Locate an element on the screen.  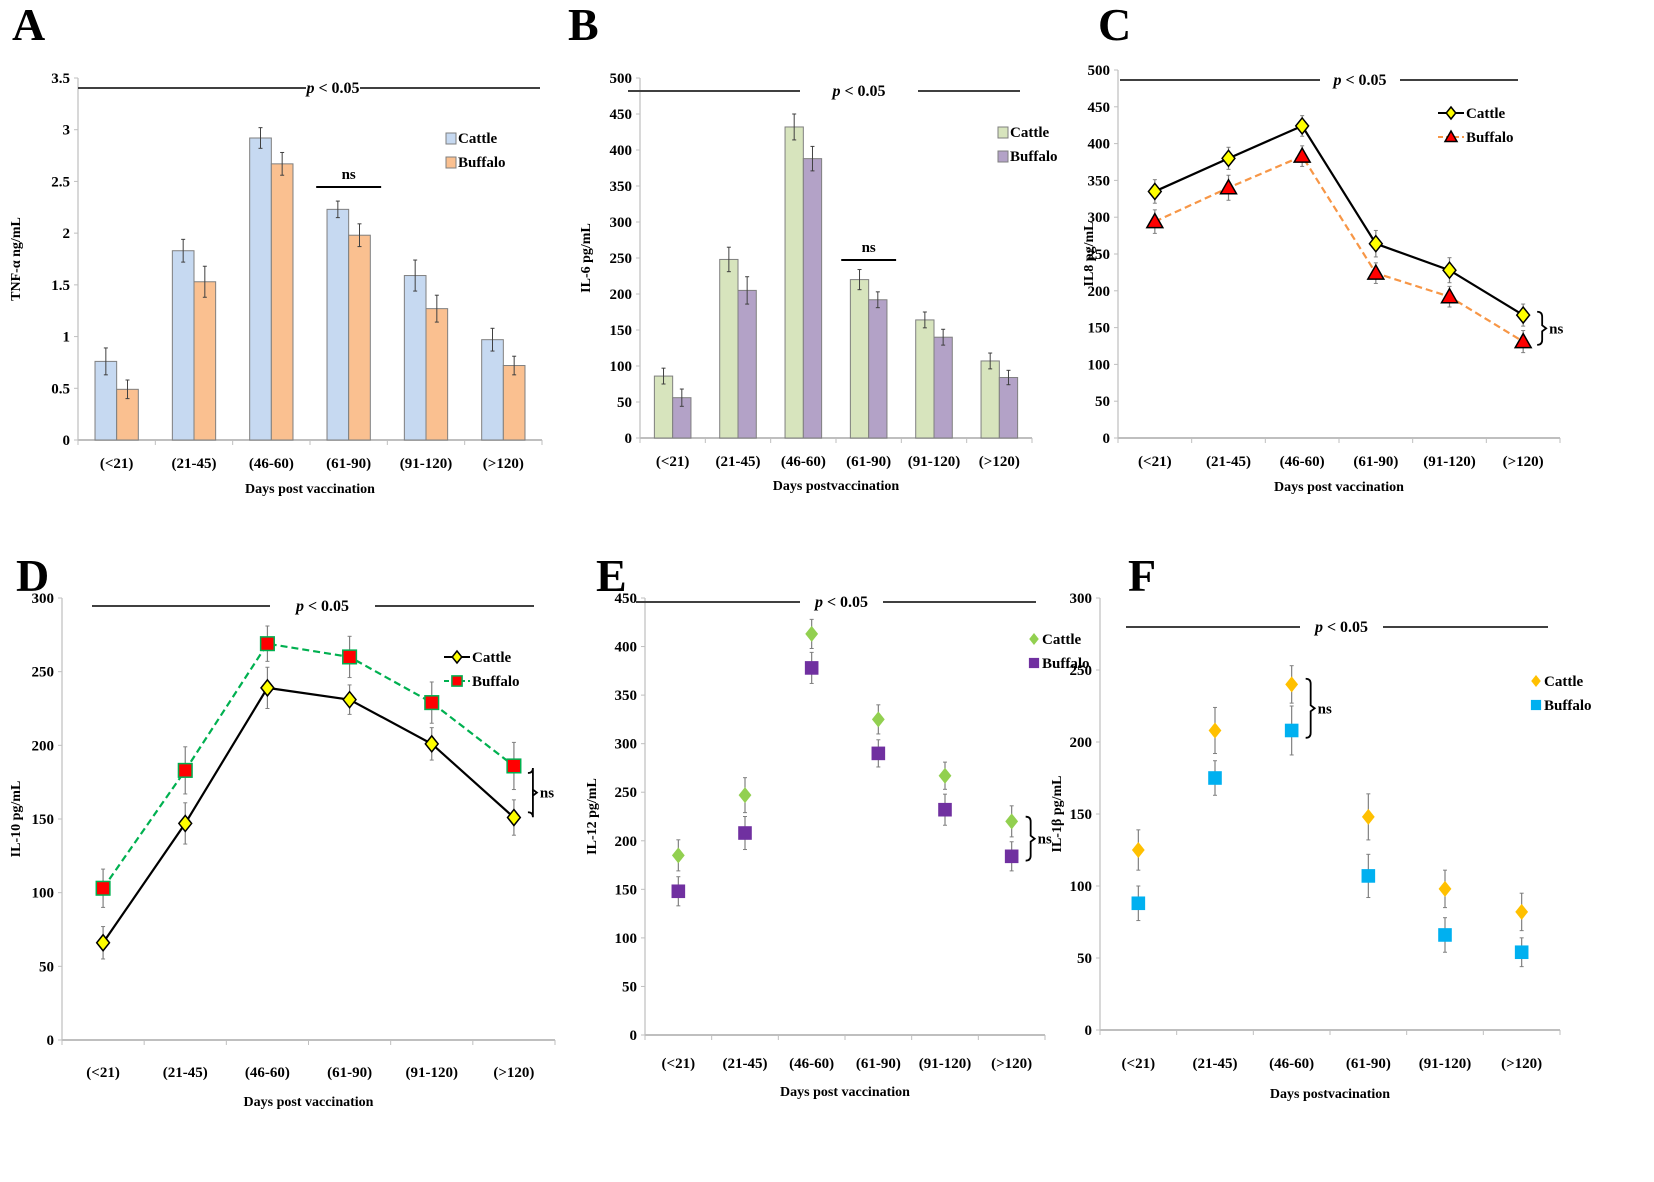
x-axis-title: Days postvaccination is located at coordinates (836, 486).